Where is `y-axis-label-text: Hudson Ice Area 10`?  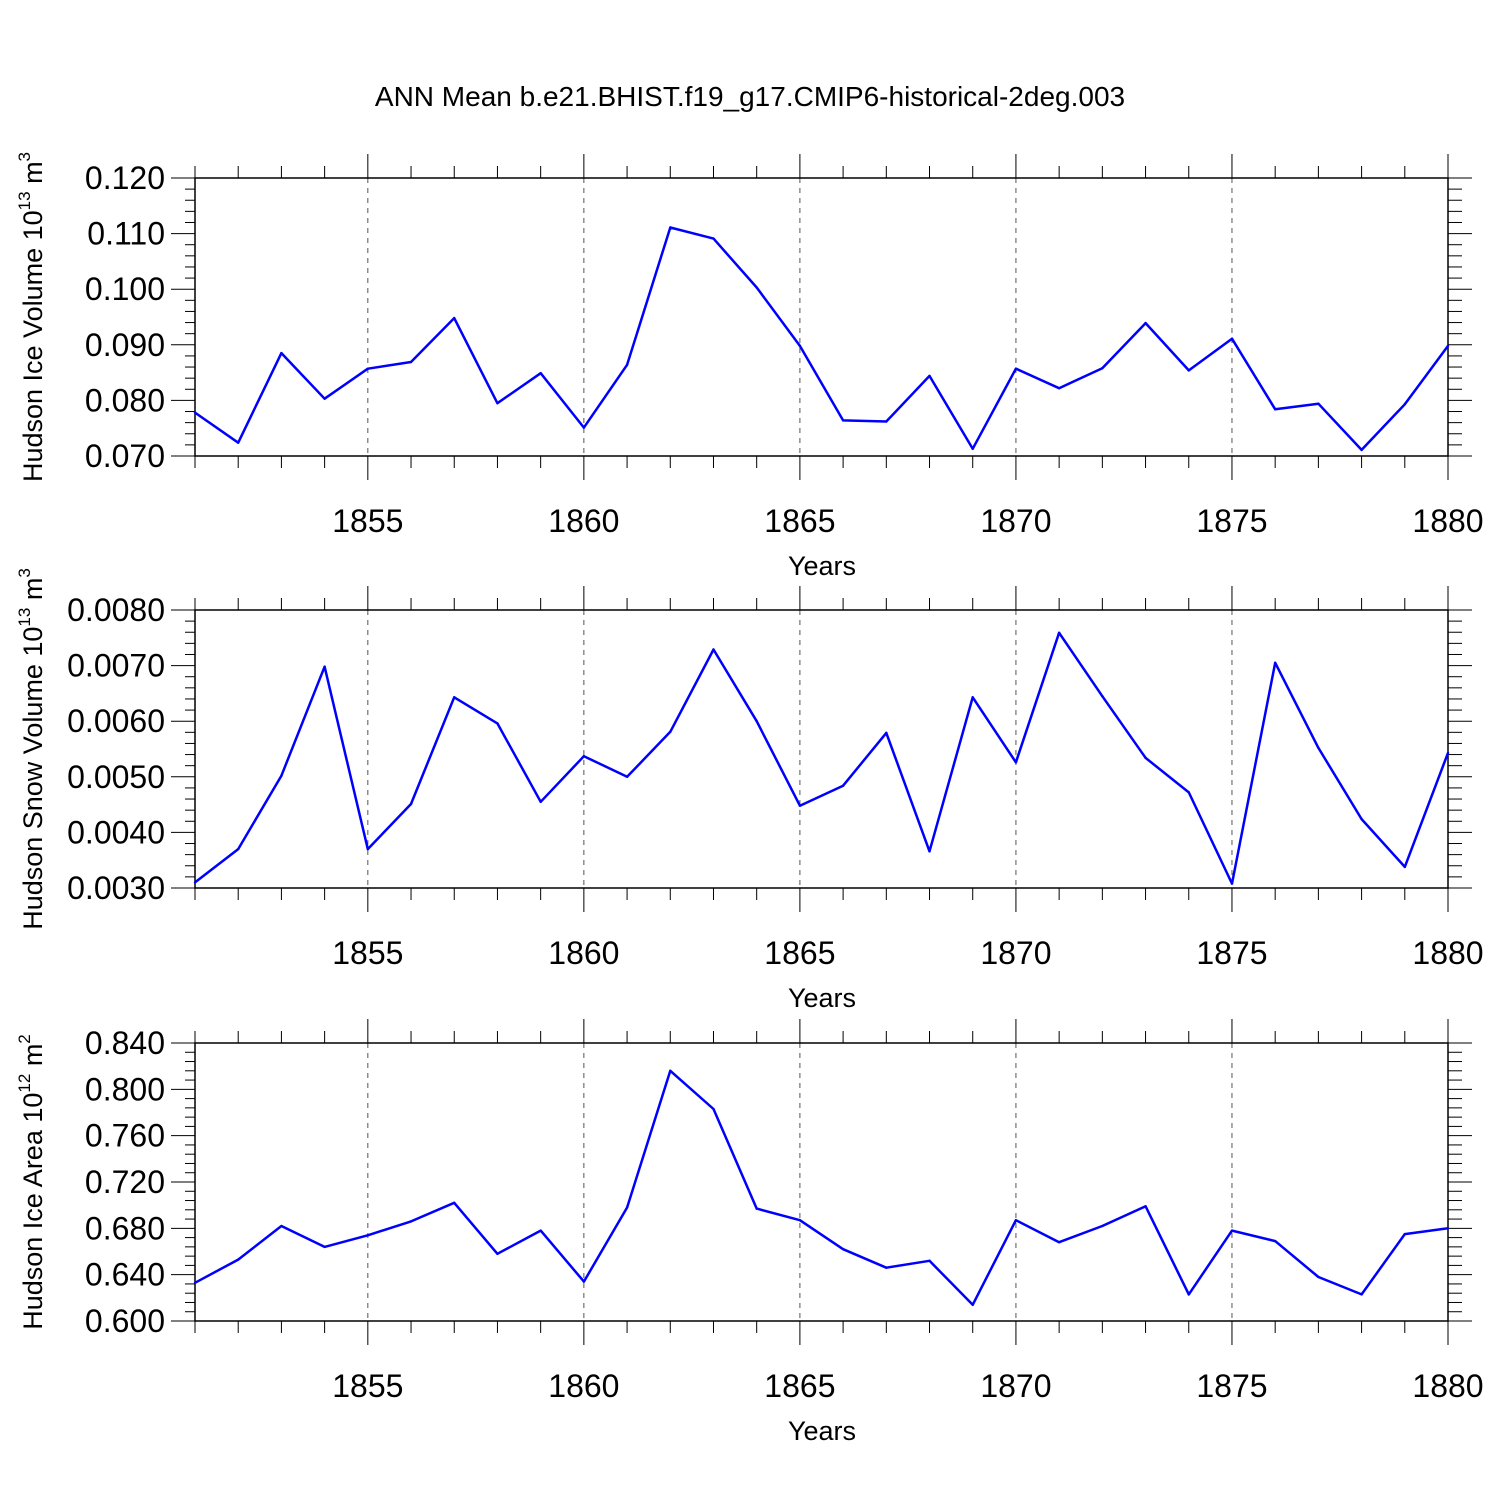 y-axis-label-text: Hudson Ice Area 10 is located at coordinates (33, 1211).